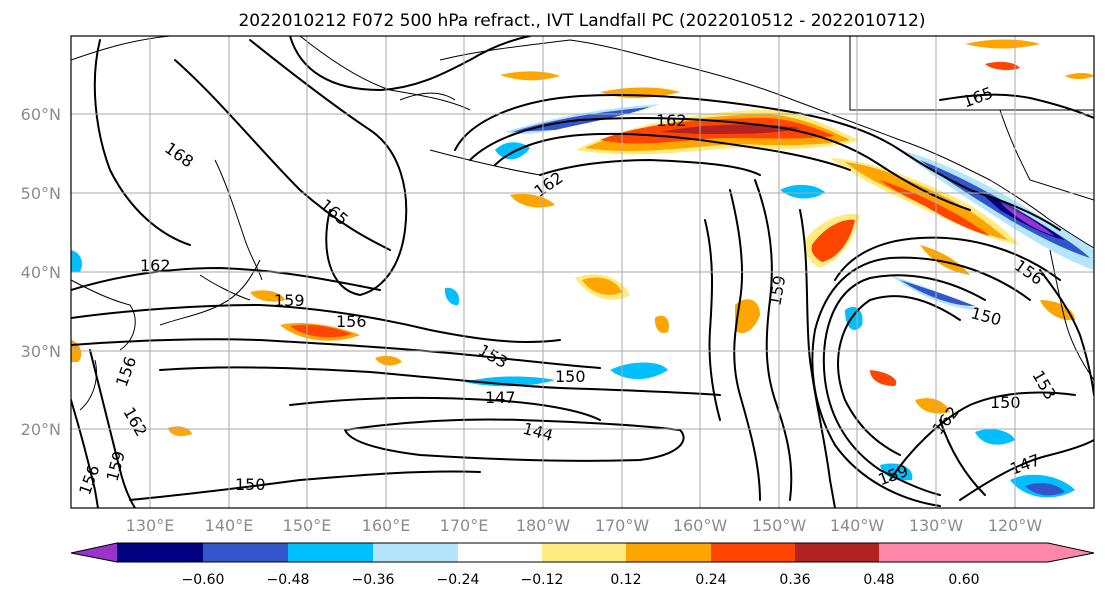 This screenshot has width=1105, height=601. I want to click on coastline-sakhalin, so click(238, 220).